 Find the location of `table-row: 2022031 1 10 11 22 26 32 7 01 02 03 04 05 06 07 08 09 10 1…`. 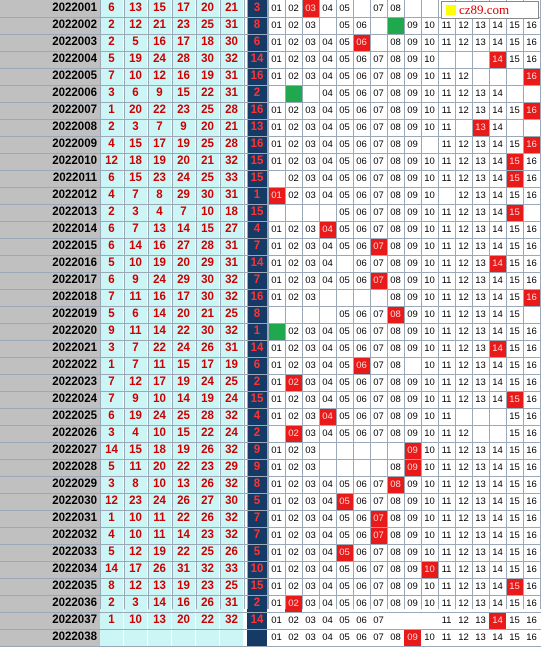

table-row: 2022031 1 10 11 22 26 32 7 01 02 03 04 05 06 07 08 09 10 1… is located at coordinates (270, 518).